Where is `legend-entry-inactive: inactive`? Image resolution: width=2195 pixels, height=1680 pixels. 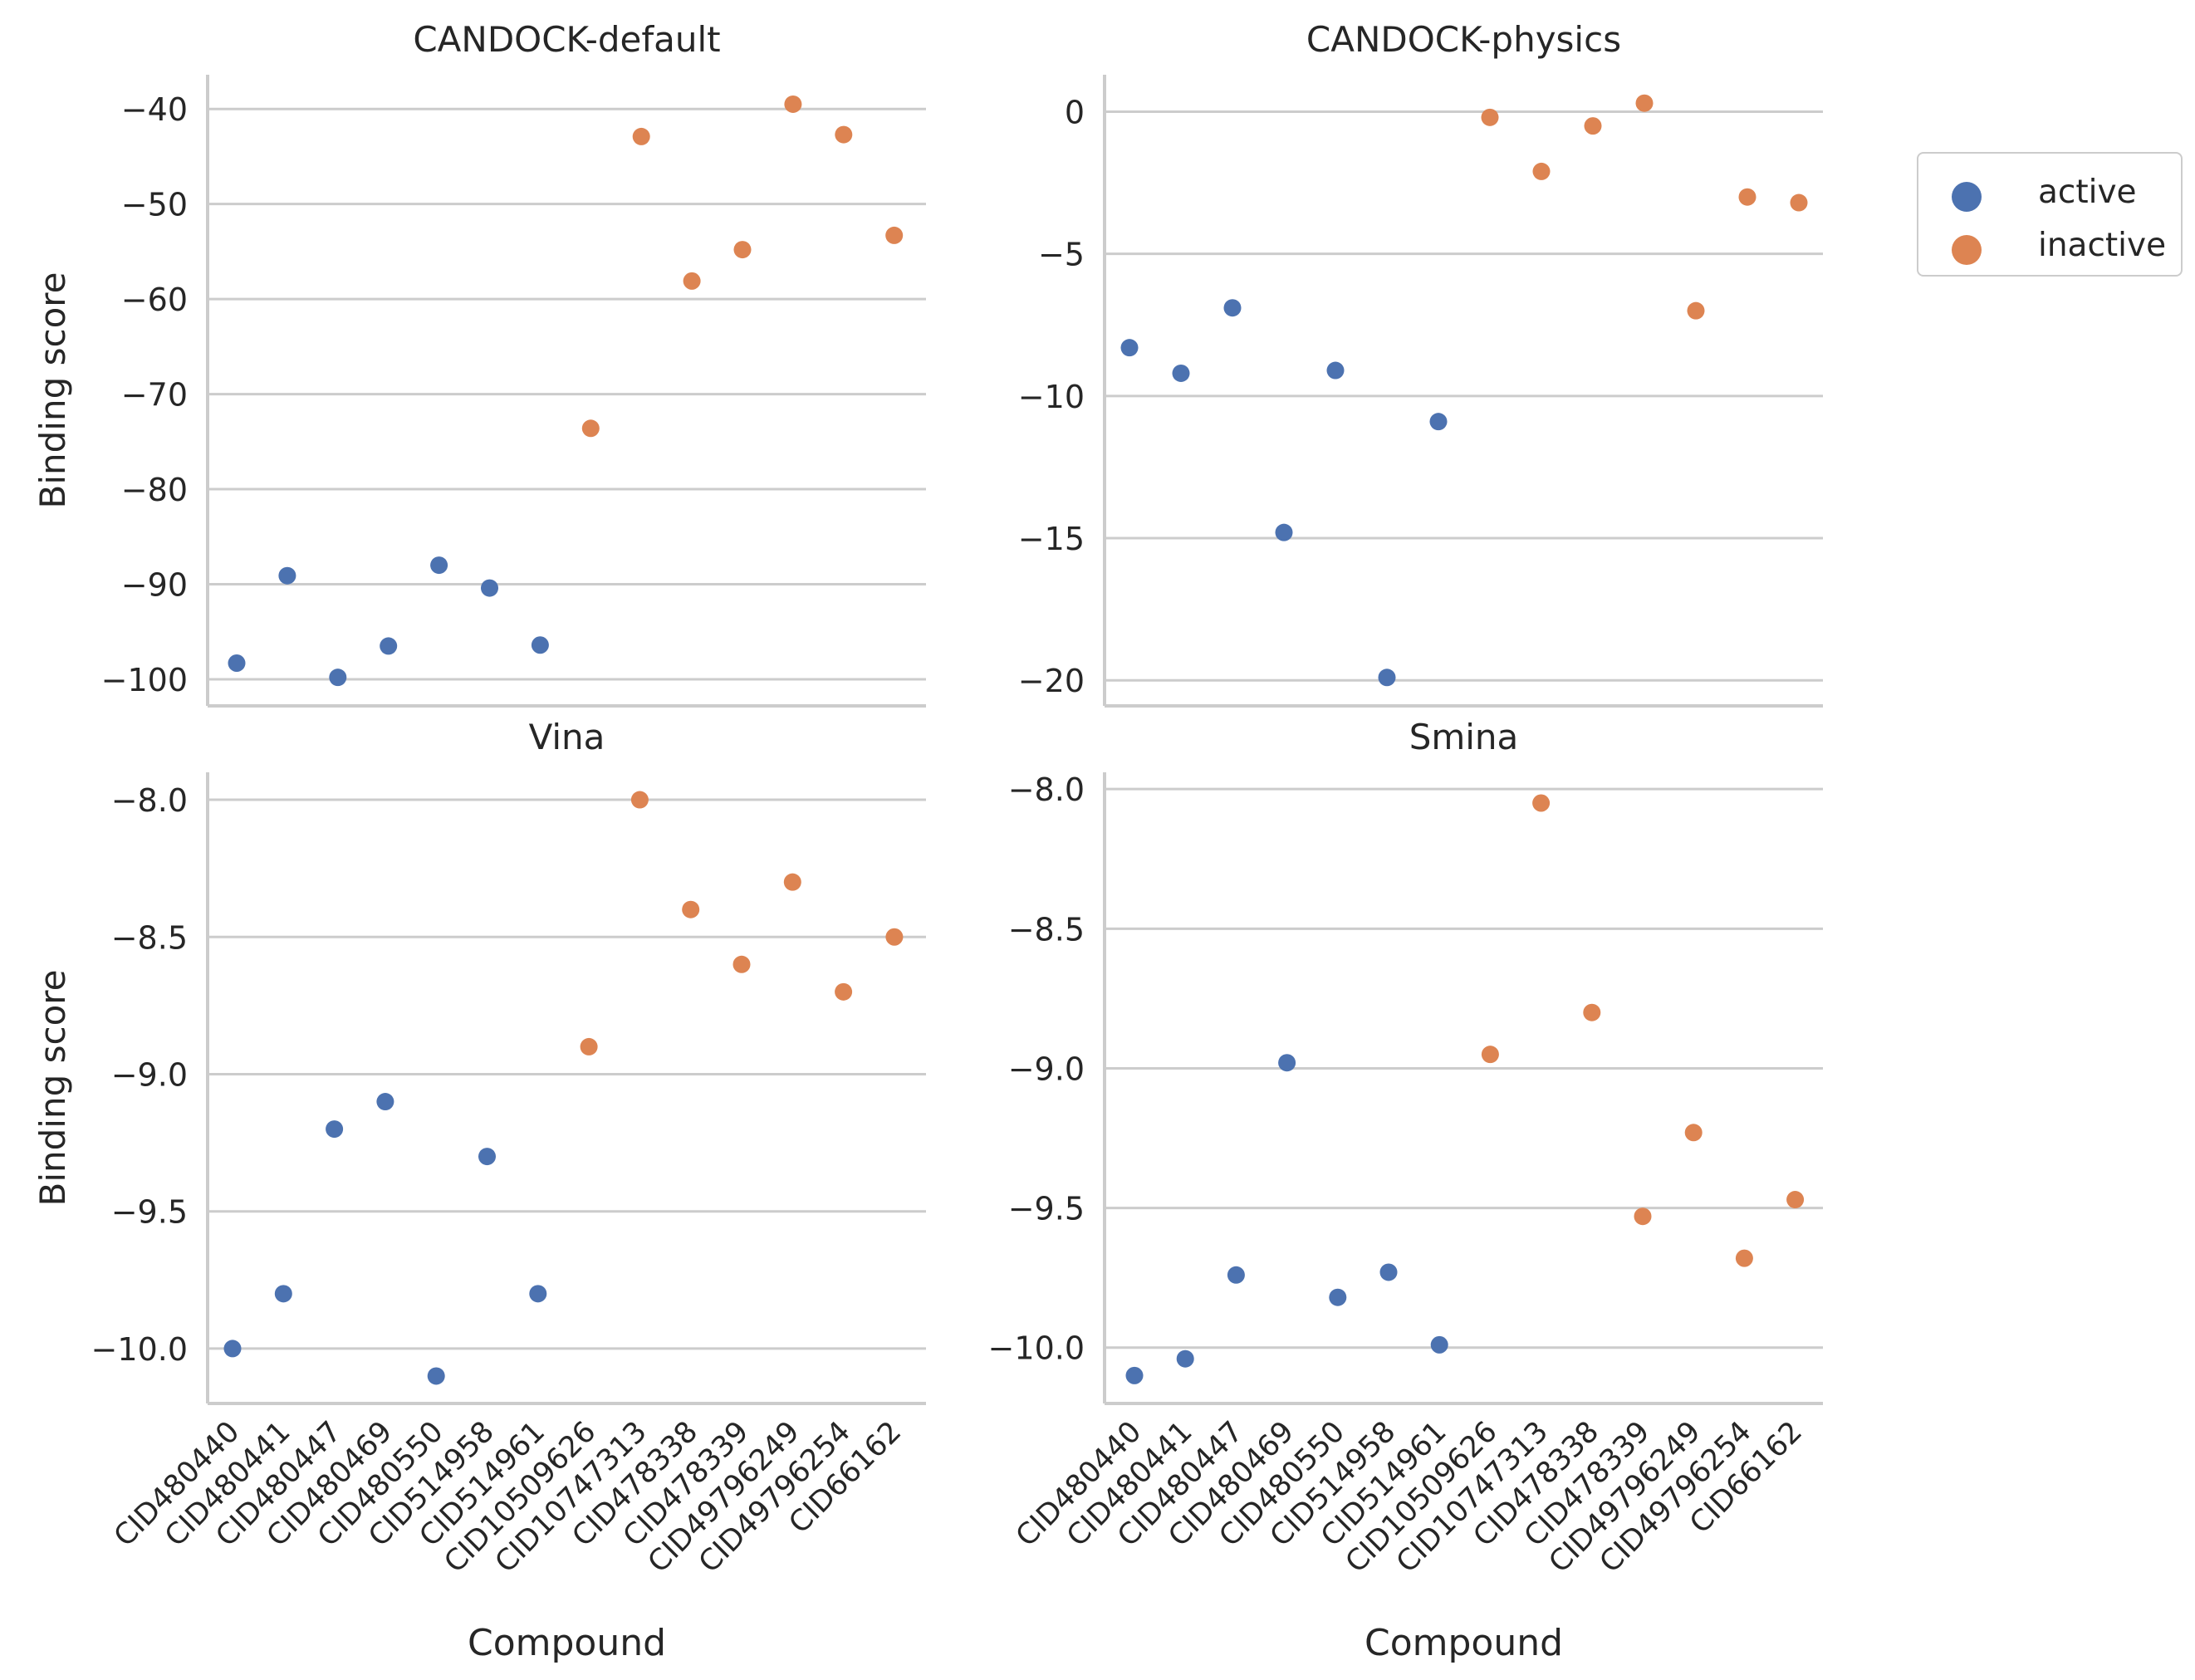
legend-entry-inactive: inactive is located at coordinates (2049, 247).